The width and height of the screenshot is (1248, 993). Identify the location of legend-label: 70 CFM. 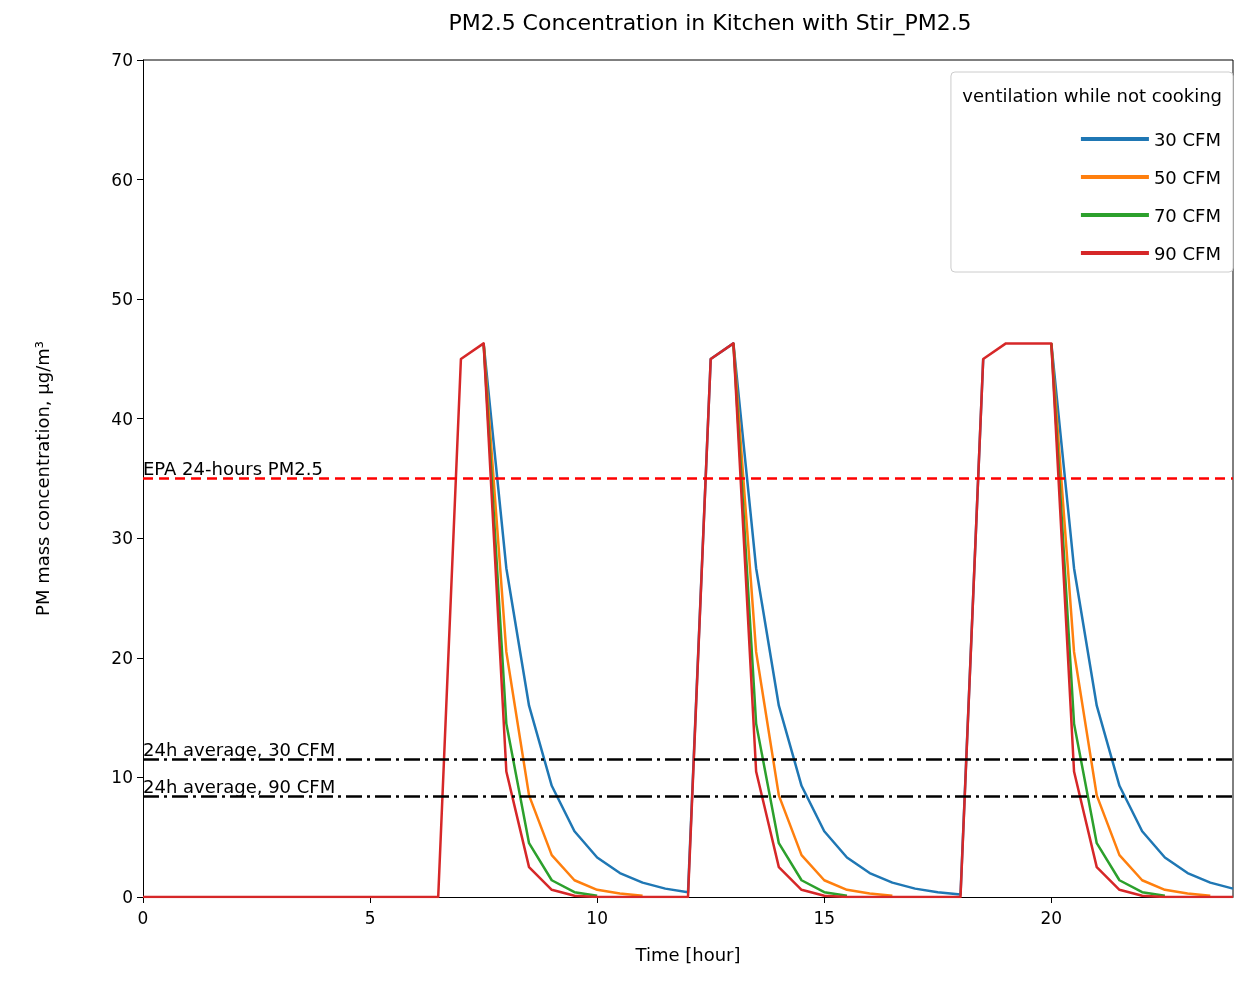
(1187, 215).